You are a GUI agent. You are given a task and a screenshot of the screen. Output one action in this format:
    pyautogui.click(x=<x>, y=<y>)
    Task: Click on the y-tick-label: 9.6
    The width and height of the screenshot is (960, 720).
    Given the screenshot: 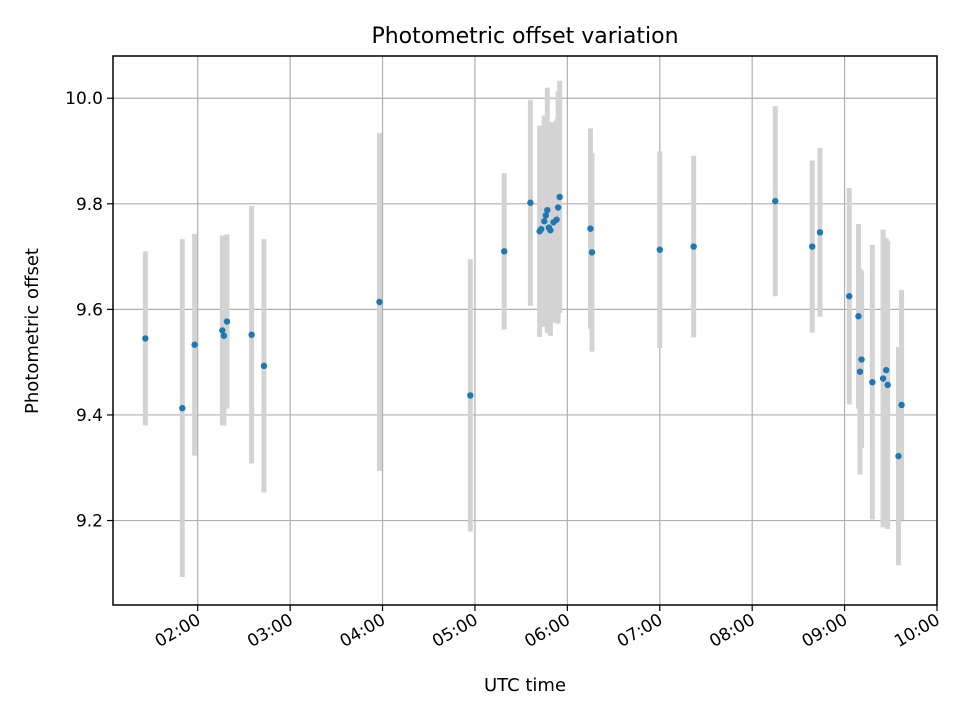 What is the action you would take?
    pyautogui.click(x=89, y=310)
    